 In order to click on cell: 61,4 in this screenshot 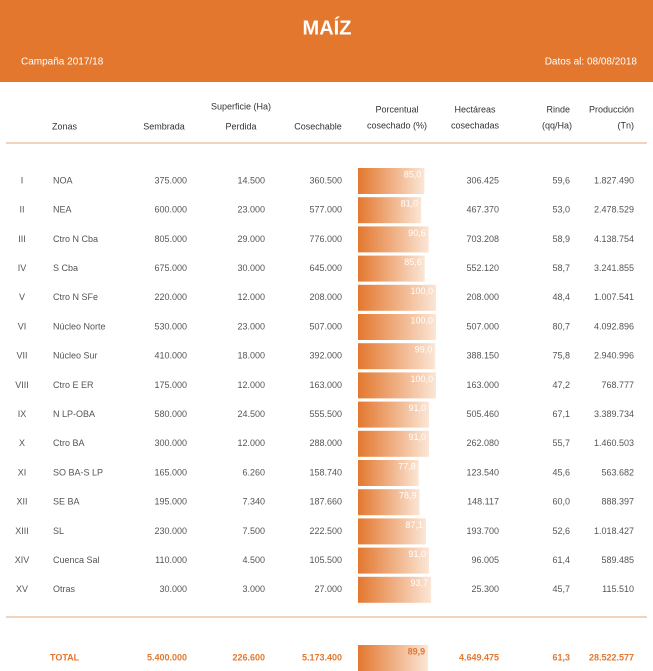, I will do `click(561, 560)`.